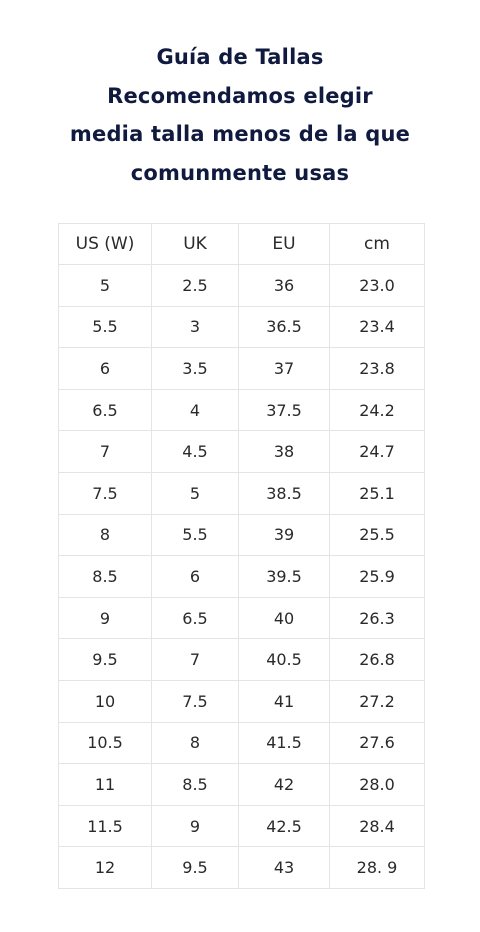  Describe the element at coordinates (105, 493) in the screenshot. I see `cell-us-women: 7.5` at that location.